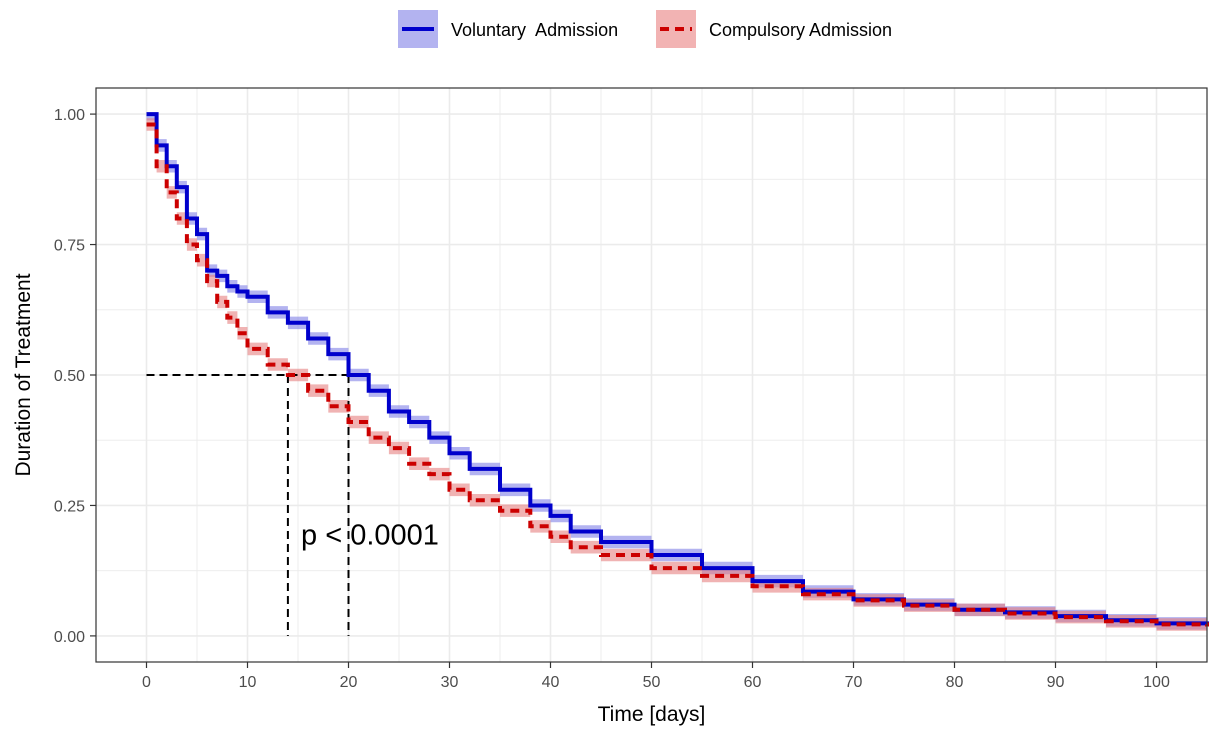  I want to click on x-tick-label: 90, so click(1056, 682).